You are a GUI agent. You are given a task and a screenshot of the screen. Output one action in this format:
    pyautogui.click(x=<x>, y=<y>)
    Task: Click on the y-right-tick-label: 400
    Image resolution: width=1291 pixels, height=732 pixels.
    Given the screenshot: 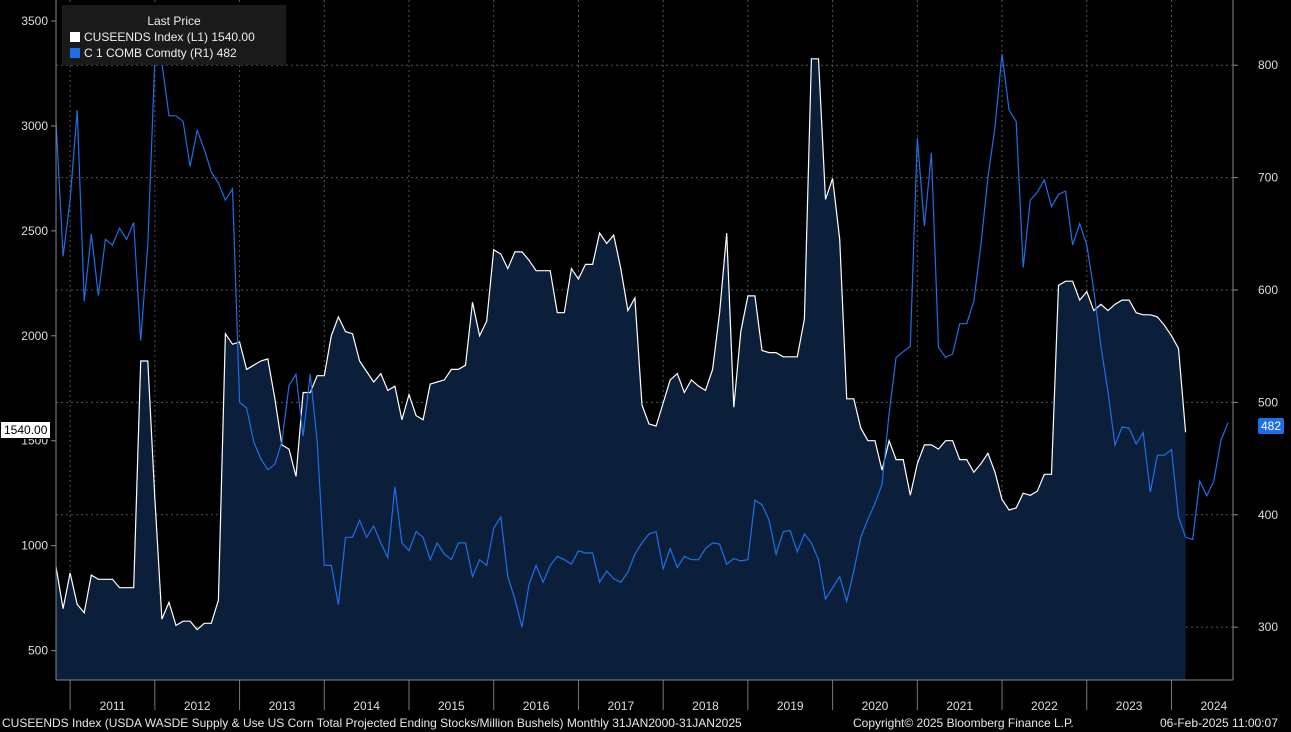 What is the action you would take?
    pyautogui.click(x=1268, y=515)
    